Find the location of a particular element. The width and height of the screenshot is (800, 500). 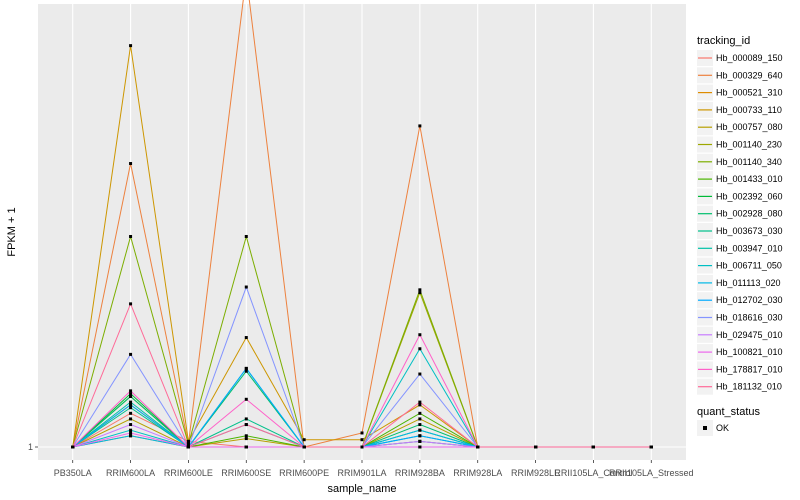

y-tick-label: 1 is located at coordinates (30, 447).